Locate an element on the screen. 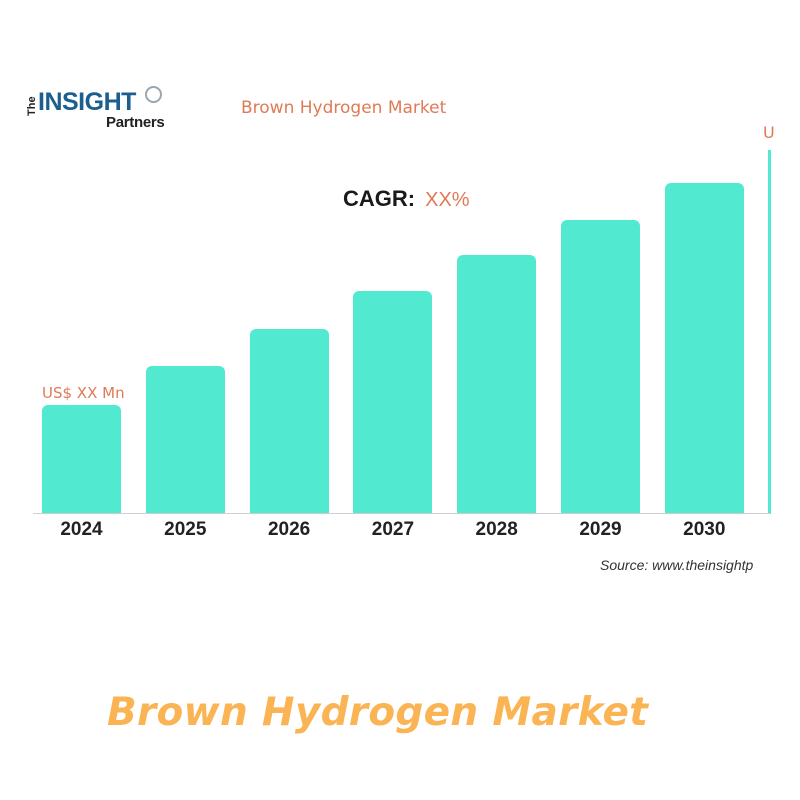  x-label-2028: 2028 is located at coordinates (496, 529).